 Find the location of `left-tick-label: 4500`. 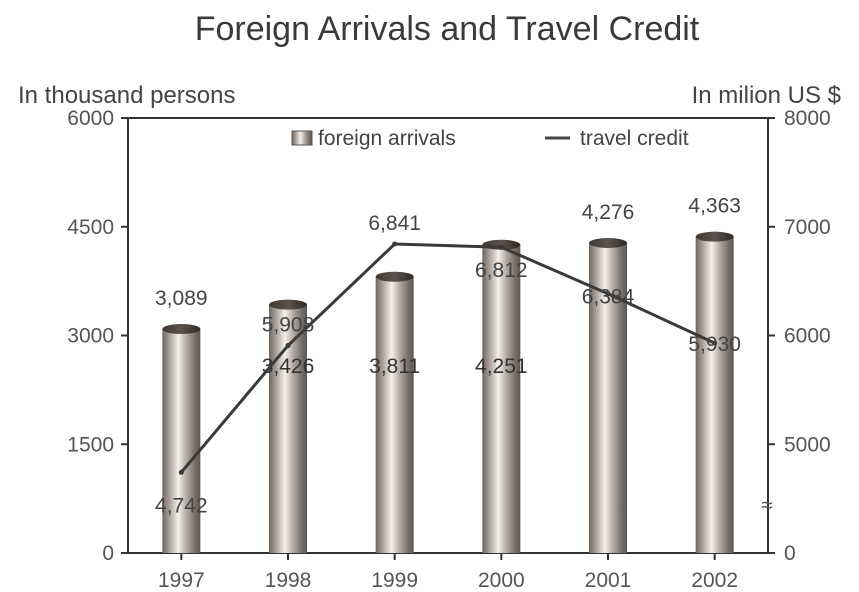

left-tick-label: 4500 is located at coordinates (90, 227).